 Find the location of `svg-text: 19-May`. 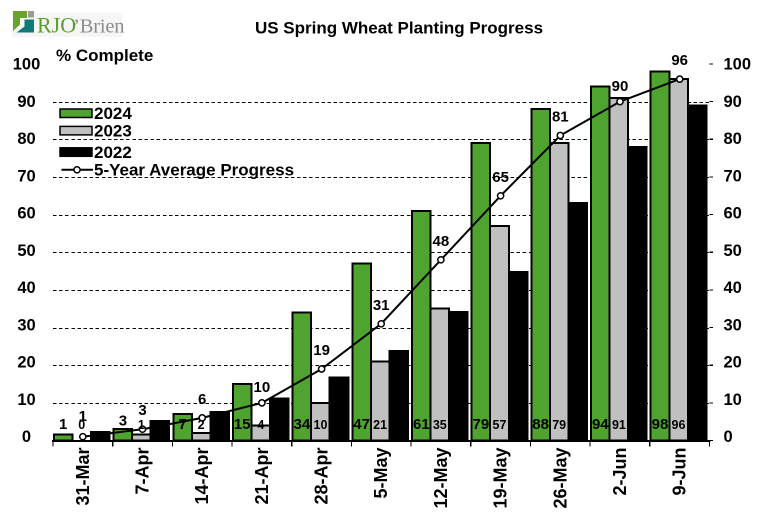

svg-text: 19-May is located at coordinates (501, 478).